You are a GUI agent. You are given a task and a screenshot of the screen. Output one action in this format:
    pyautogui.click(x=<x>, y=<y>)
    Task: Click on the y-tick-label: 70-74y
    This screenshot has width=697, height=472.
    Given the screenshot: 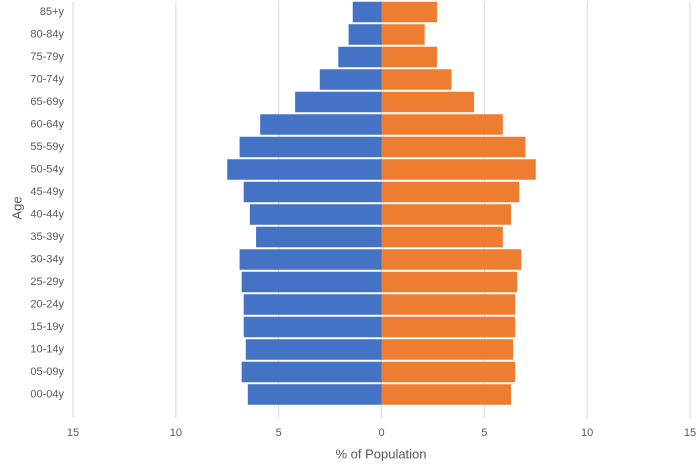 What is the action you would take?
    pyautogui.click(x=47, y=79)
    